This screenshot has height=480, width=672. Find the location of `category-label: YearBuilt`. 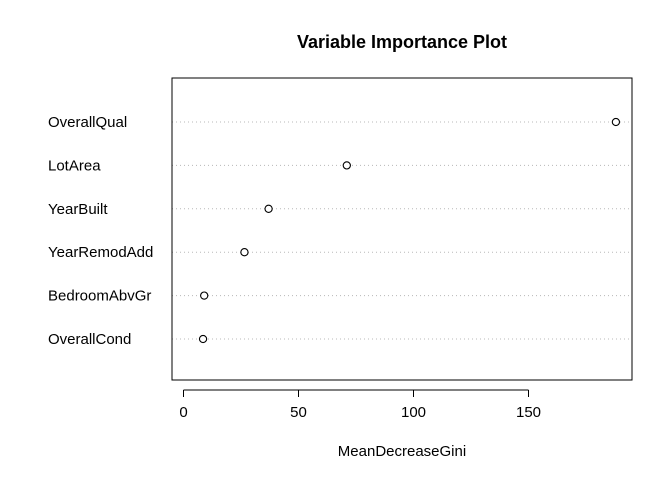

category-label: YearBuilt is located at coordinates (78, 209).